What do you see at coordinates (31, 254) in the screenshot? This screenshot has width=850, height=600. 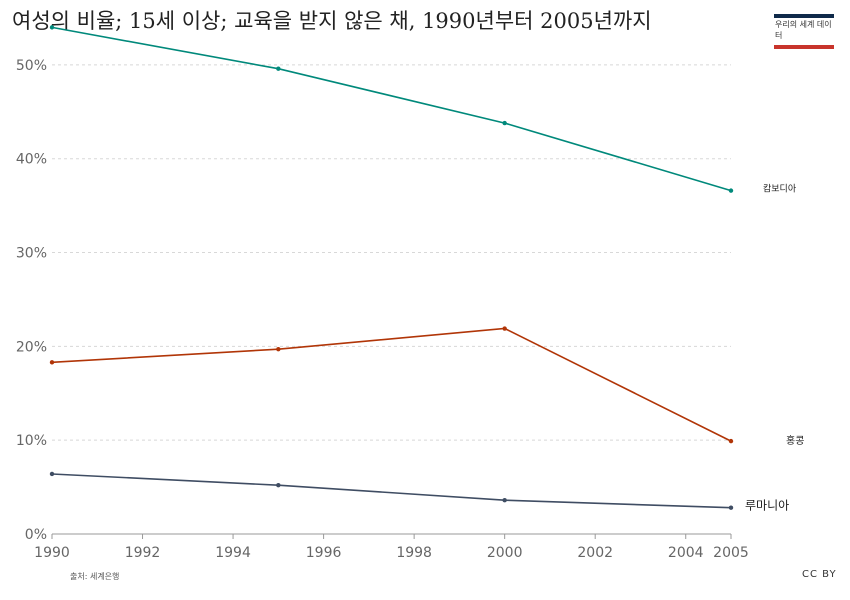 I see `y-tick-label: 30%` at bounding box center [31, 254].